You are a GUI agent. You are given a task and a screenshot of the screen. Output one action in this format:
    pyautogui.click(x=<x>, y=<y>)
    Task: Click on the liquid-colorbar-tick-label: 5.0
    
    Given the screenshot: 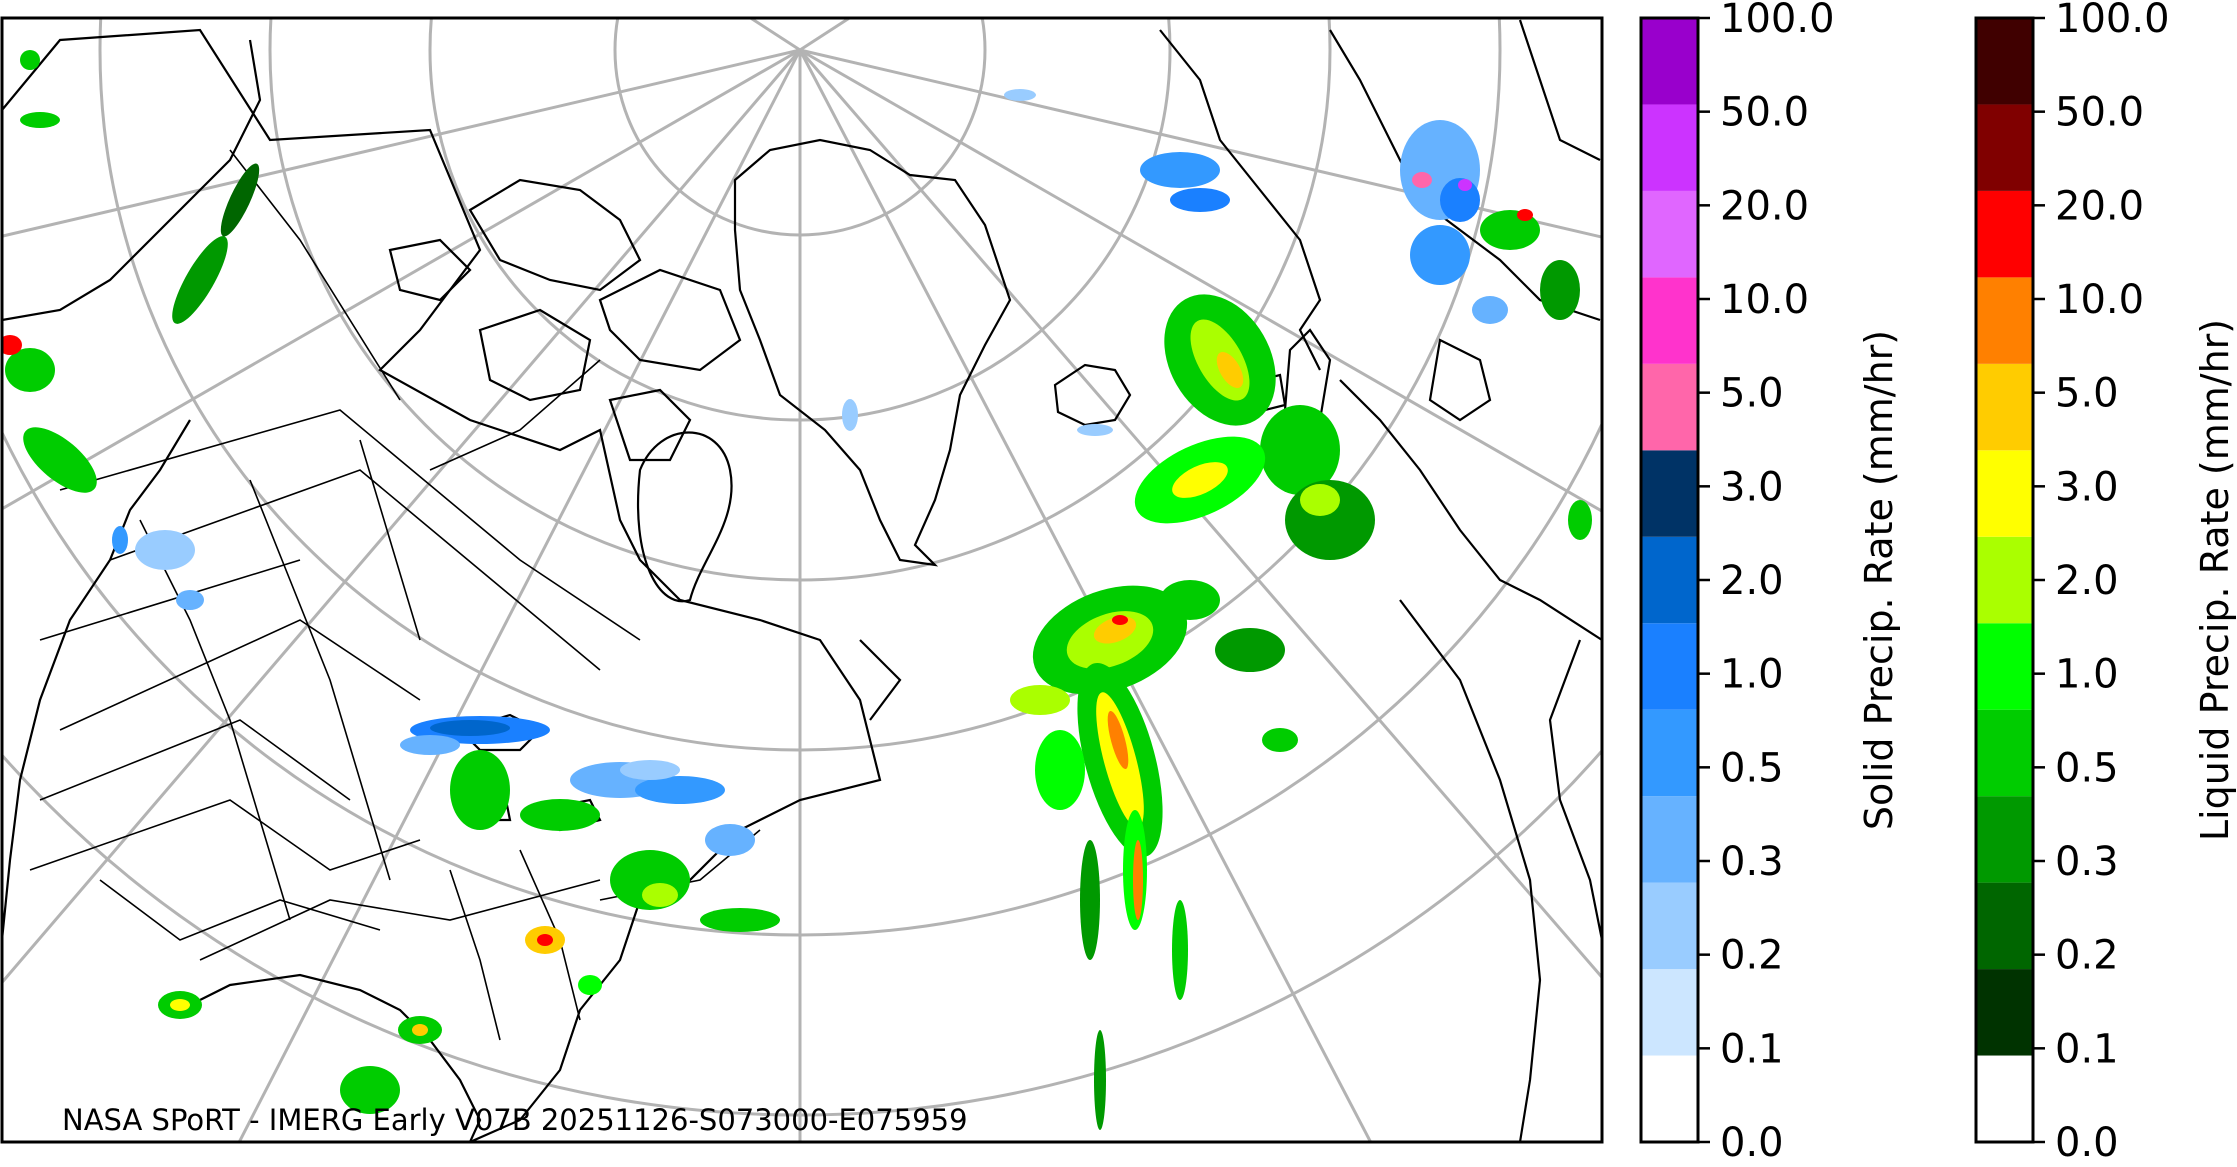 What is the action you would take?
    pyautogui.click(x=2087, y=394)
    